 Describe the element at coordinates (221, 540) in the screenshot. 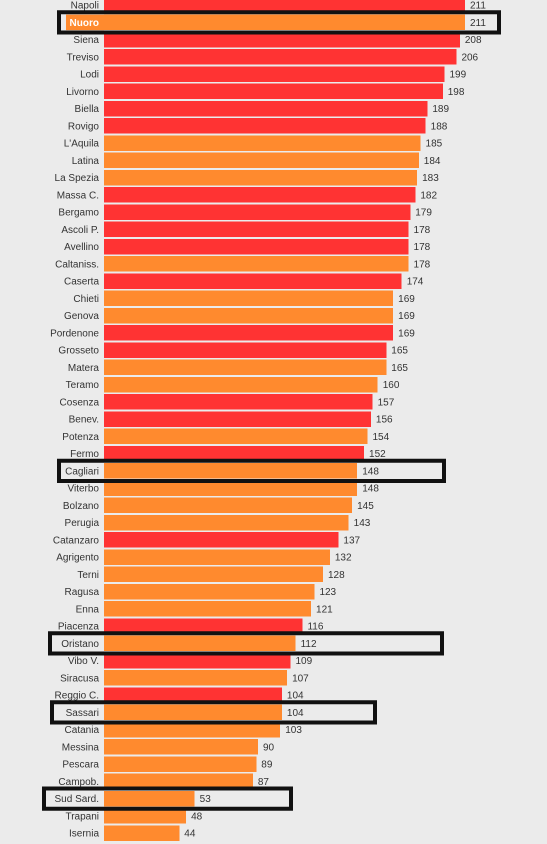

I see `bar-catanzaro` at that location.